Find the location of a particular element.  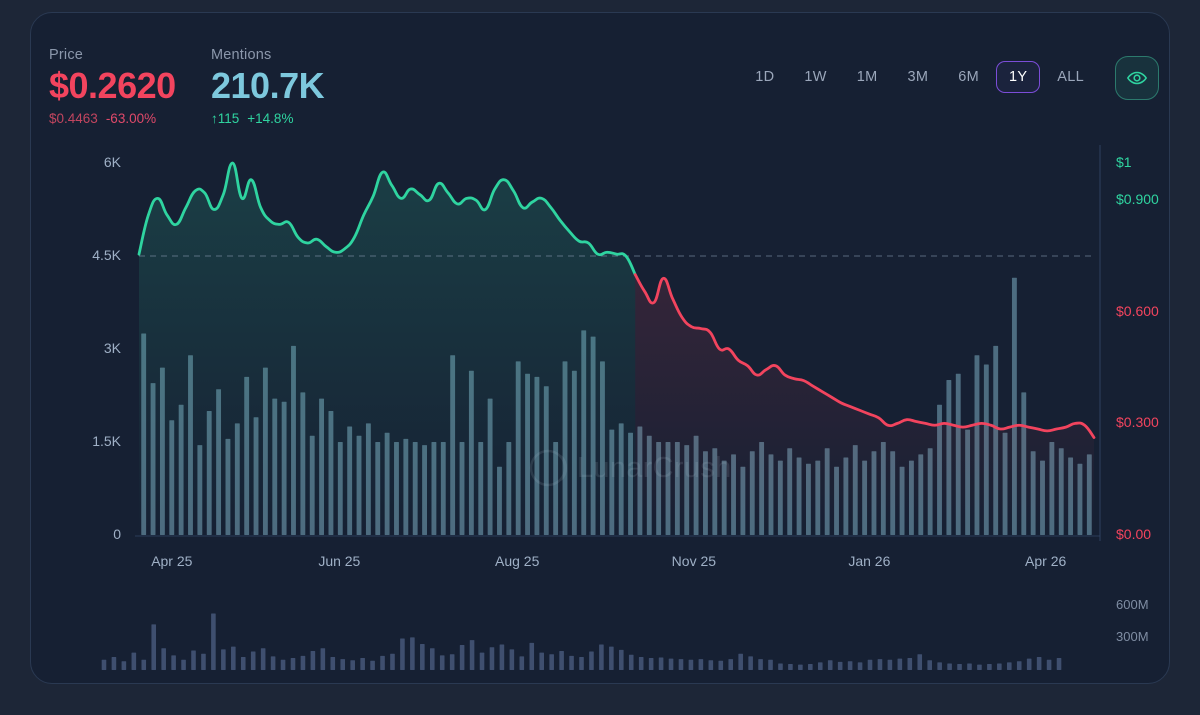

watchlist-button is located at coordinates (1137, 78).